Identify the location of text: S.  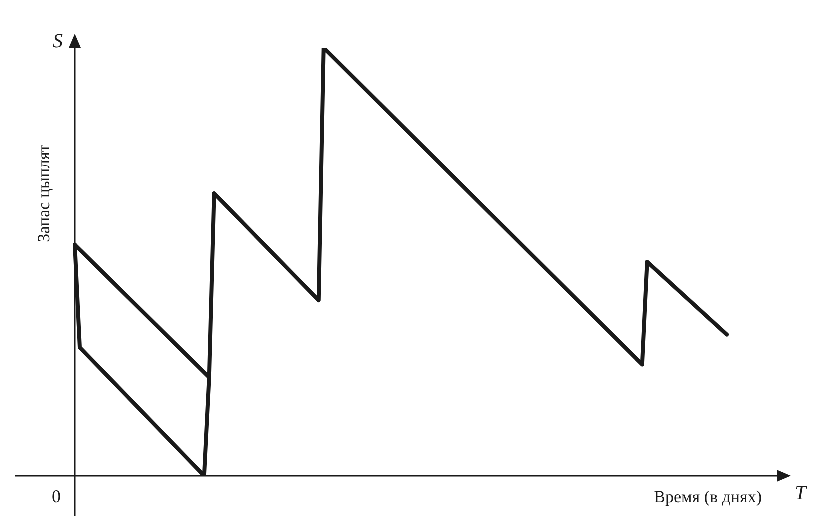
(58, 41).